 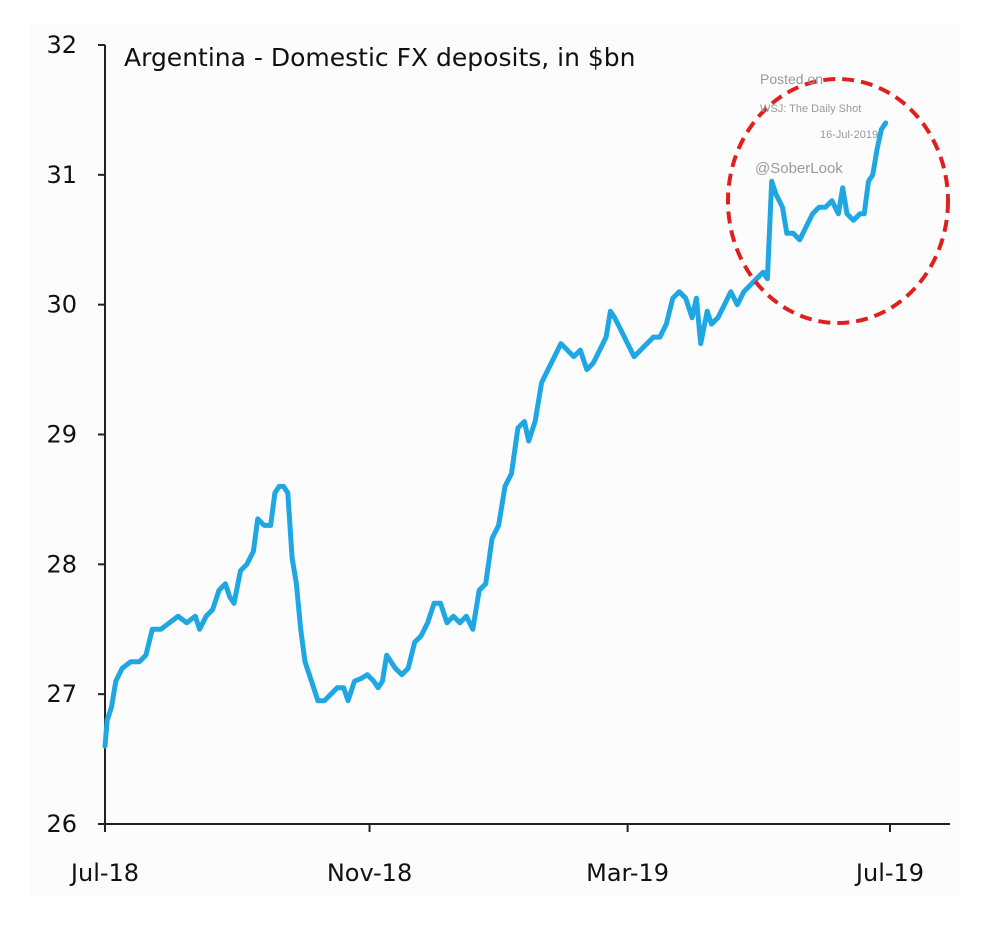 What do you see at coordinates (791, 79) in the screenshot?
I see `watermark-posted-on: Posted on` at bounding box center [791, 79].